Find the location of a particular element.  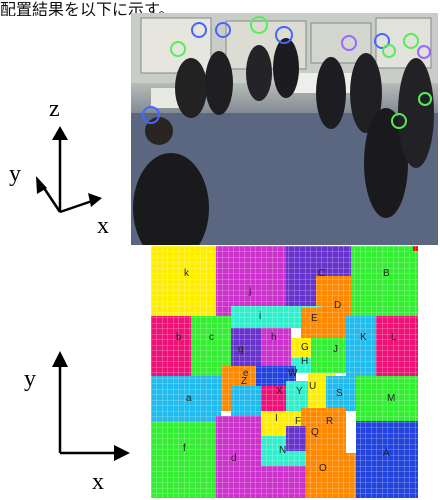

region-label: K is located at coordinates (363, 337).